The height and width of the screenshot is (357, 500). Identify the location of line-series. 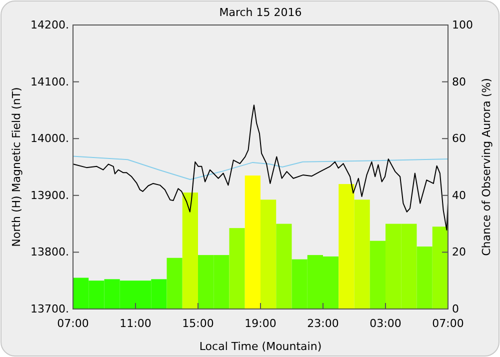
(260, 168).